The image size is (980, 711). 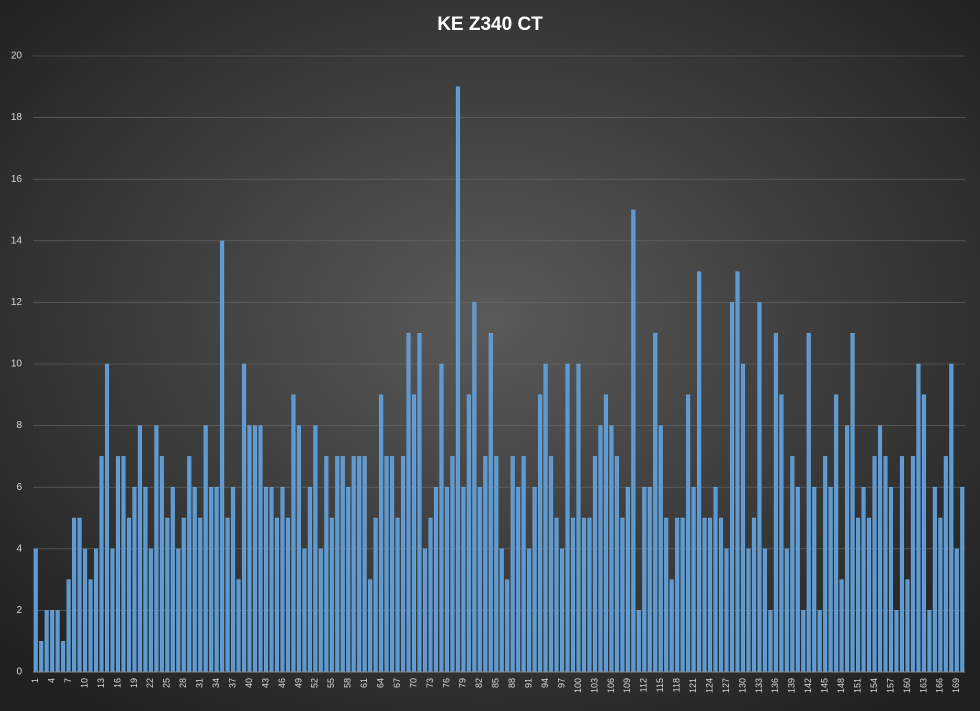 I want to click on x-tick-label: 16, so click(x=117, y=683).